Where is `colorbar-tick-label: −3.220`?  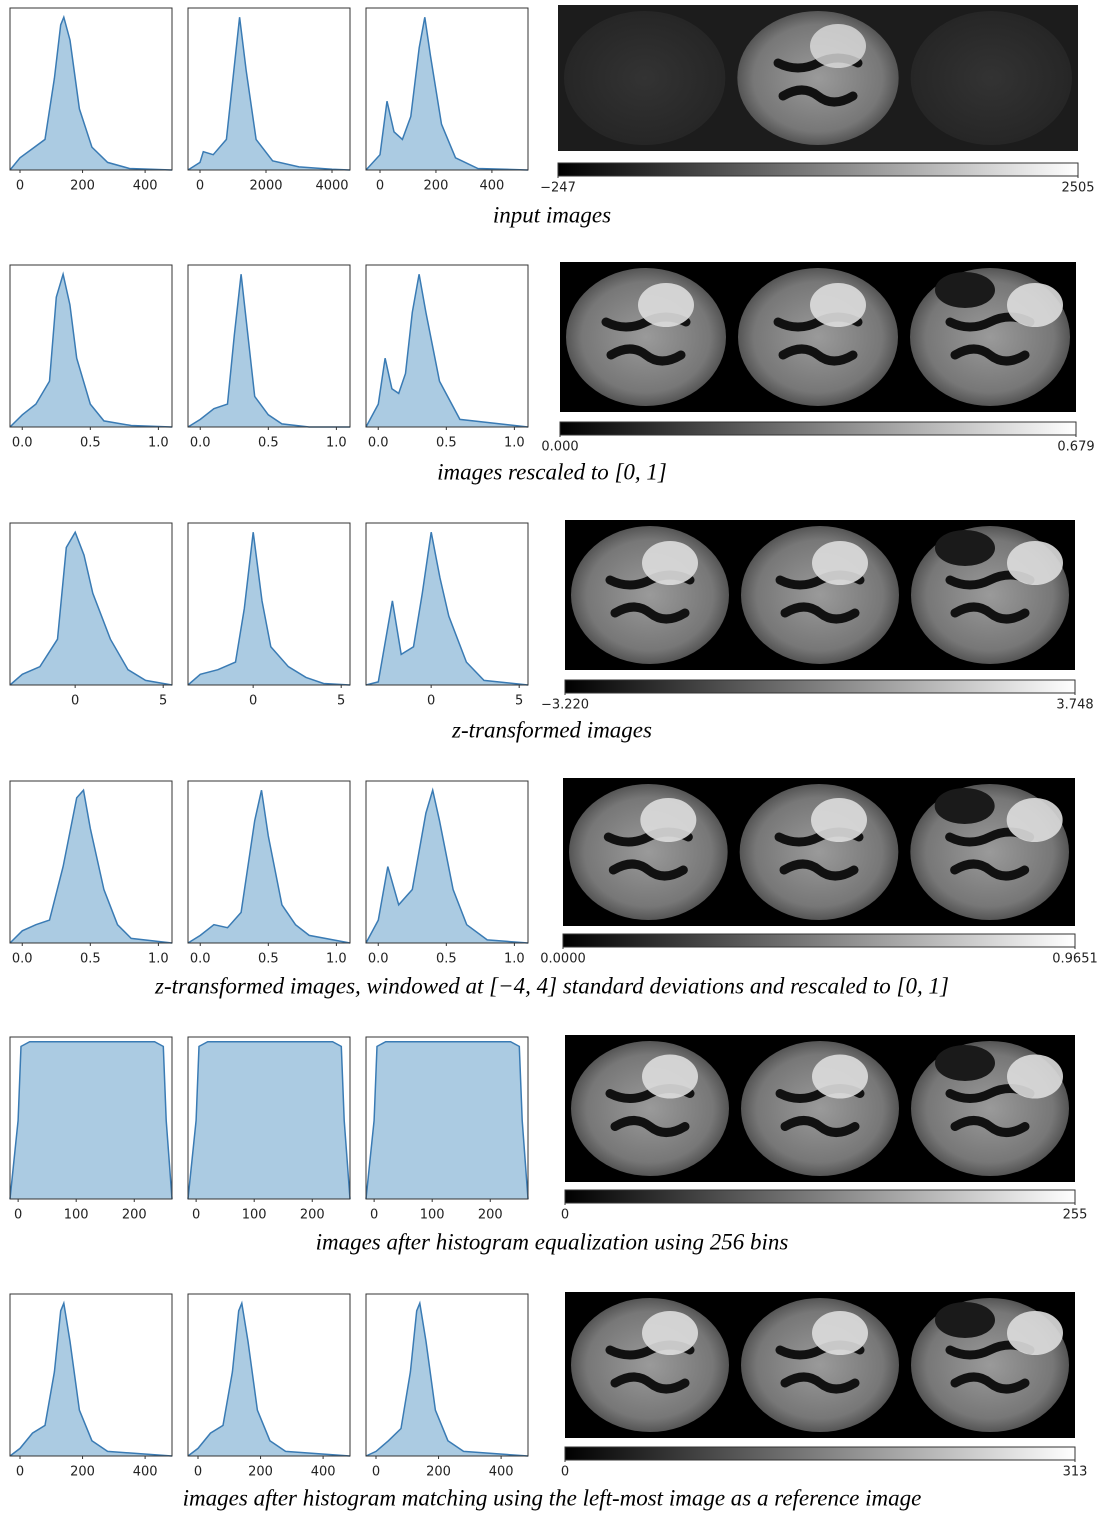 colorbar-tick-label: −3.220 is located at coordinates (565, 705).